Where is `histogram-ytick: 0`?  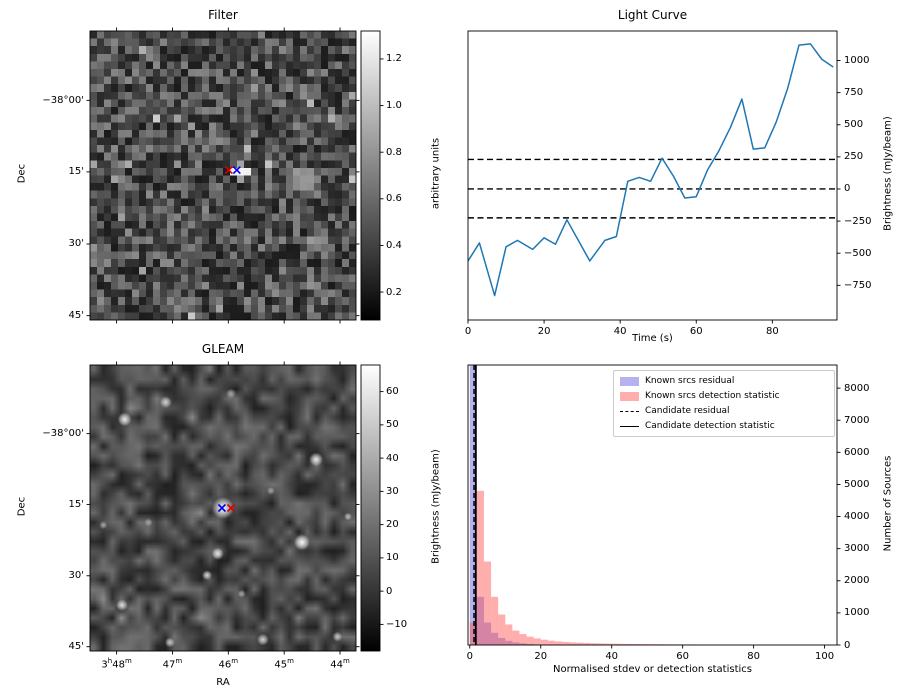
histogram-ytick: 0 is located at coordinates (847, 645).